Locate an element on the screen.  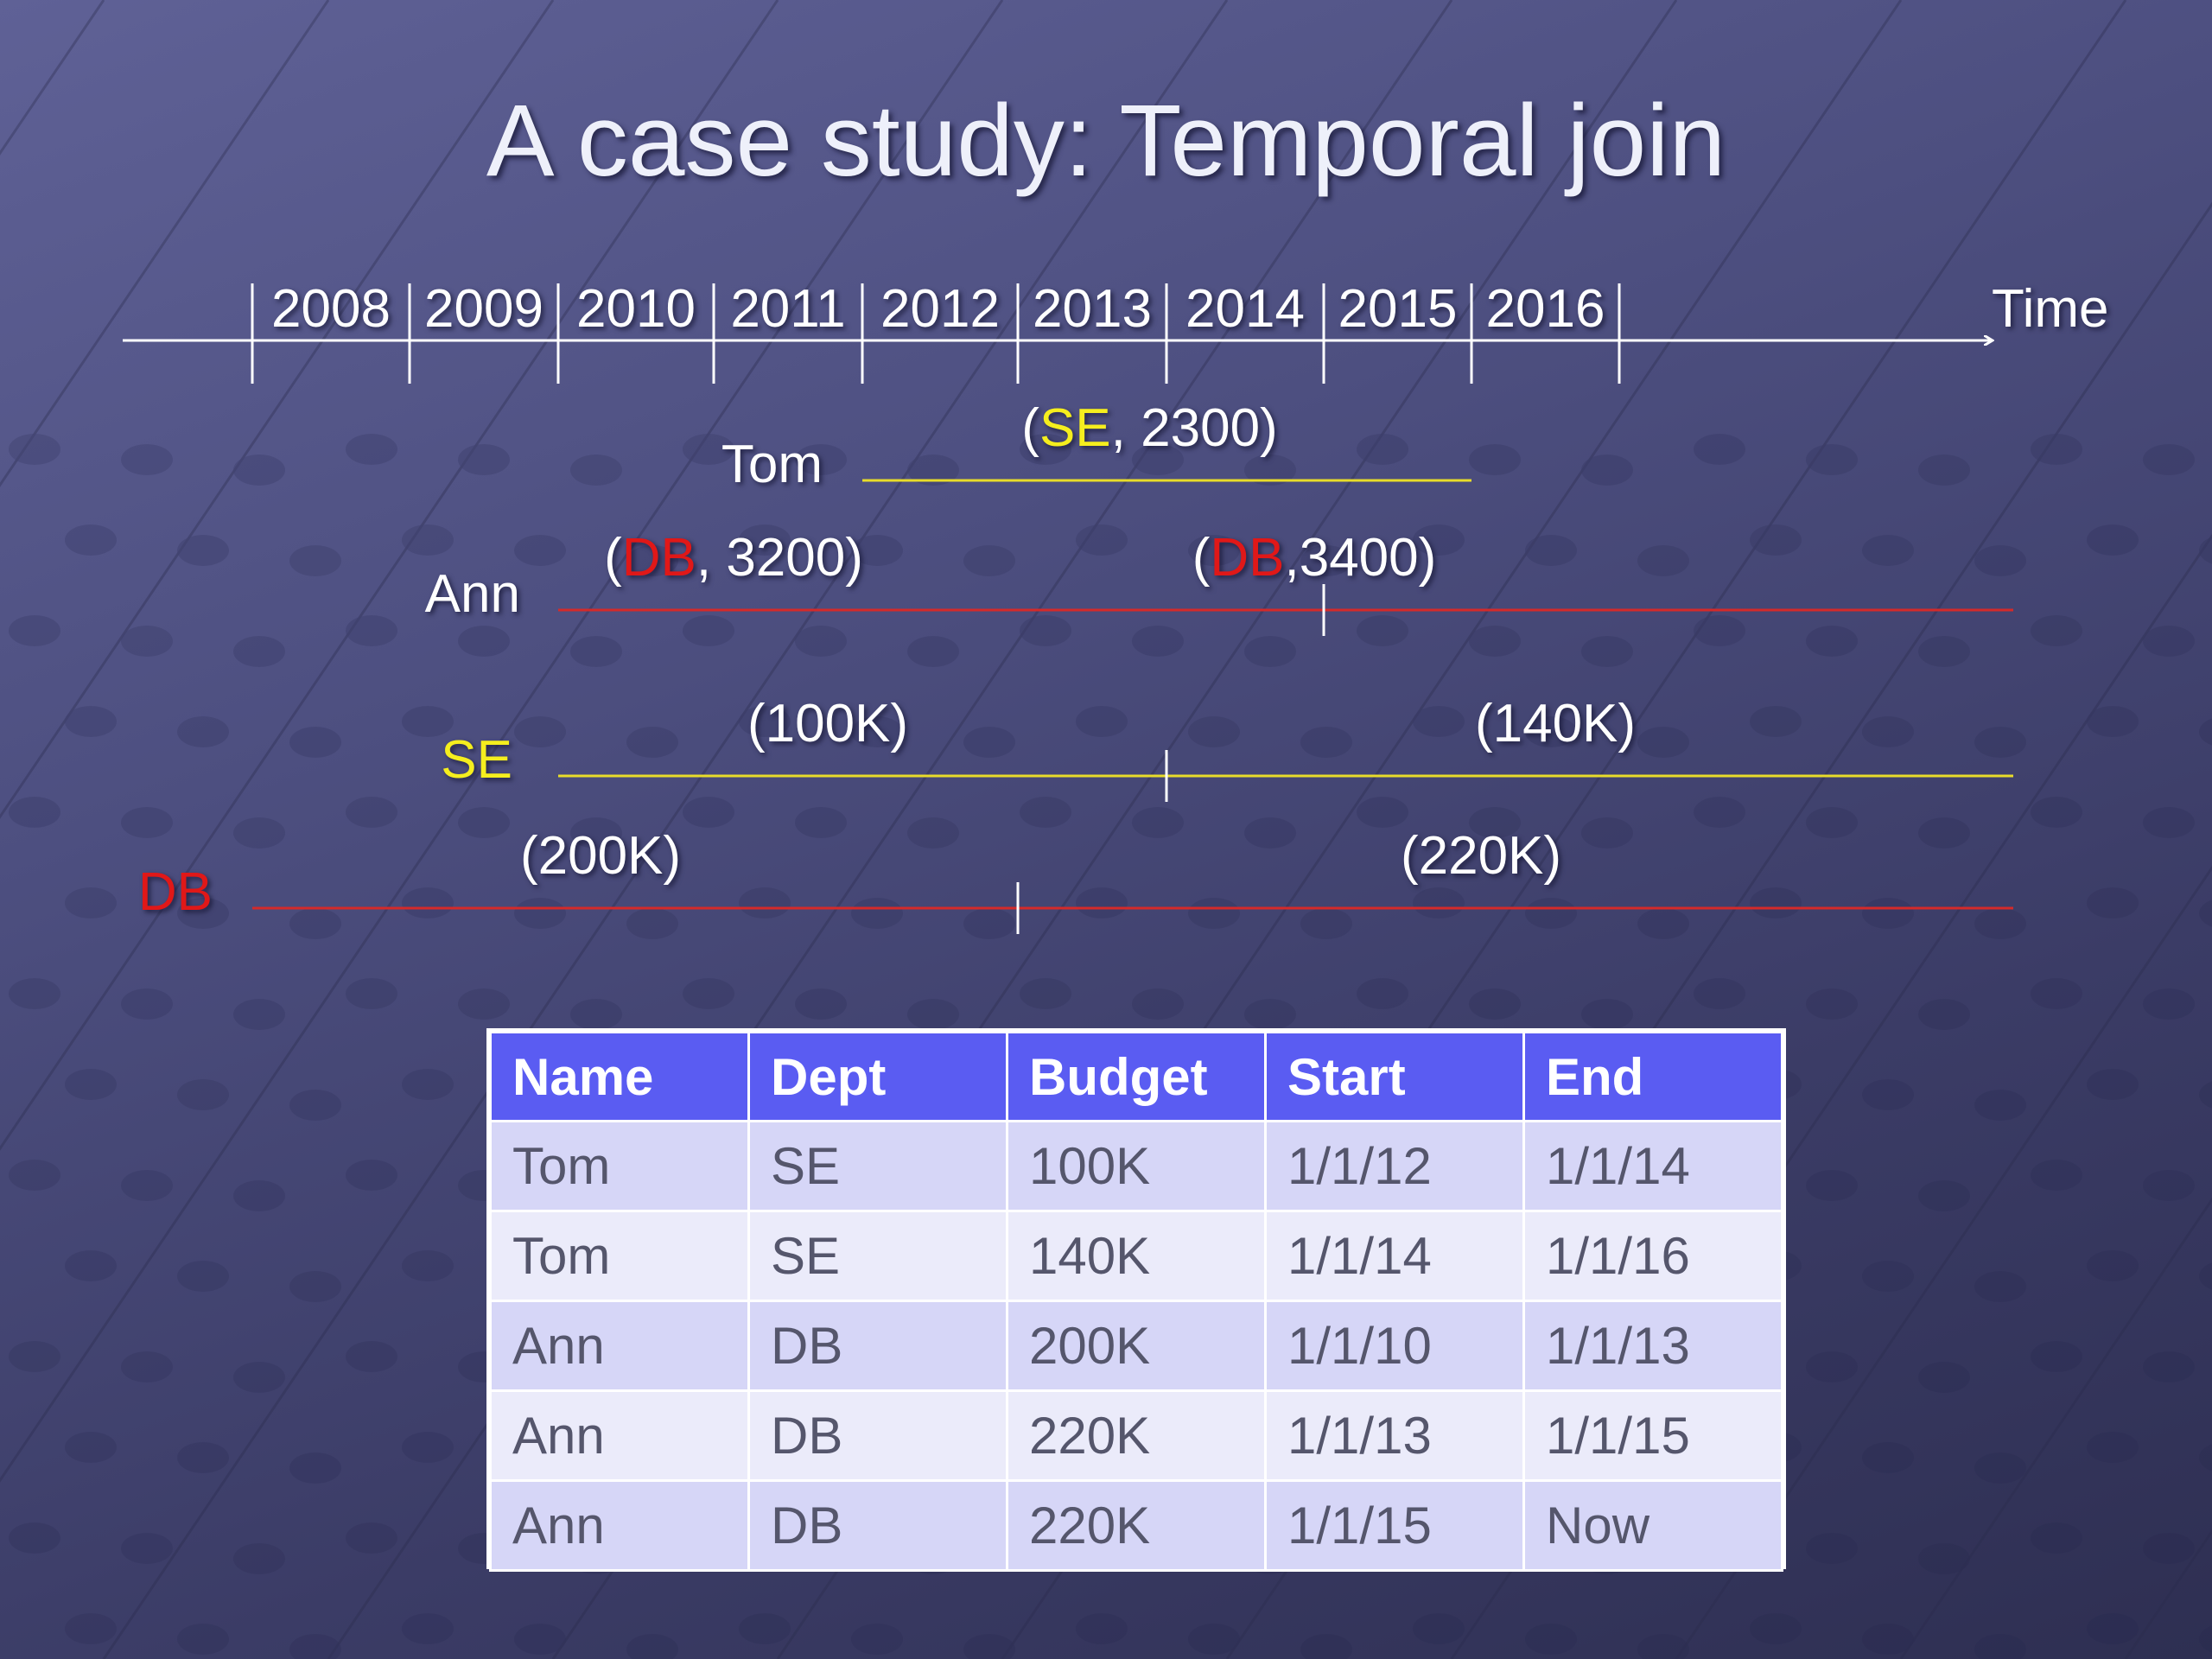
year-label: 2016 is located at coordinates (1545, 309).